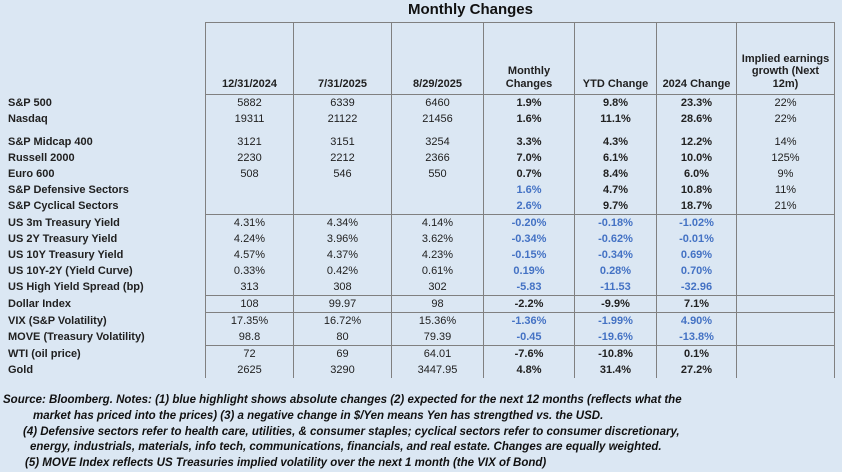 This screenshot has width=842, height=472. What do you see at coordinates (342, 142) in the screenshot?
I see `cell: 3151` at bounding box center [342, 142].